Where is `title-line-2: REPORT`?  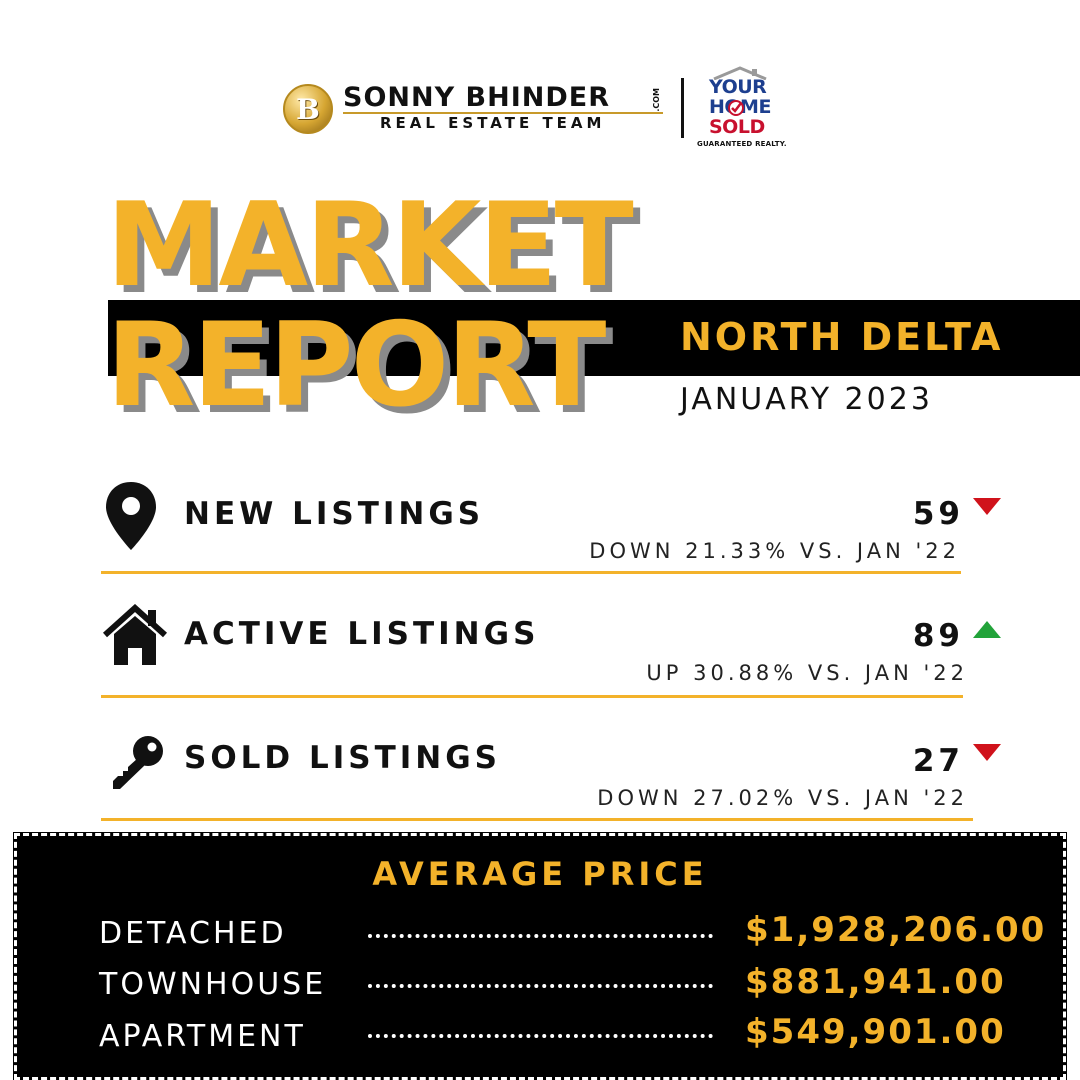
title-line-2: REPORT is located at coordinates (356, 365).